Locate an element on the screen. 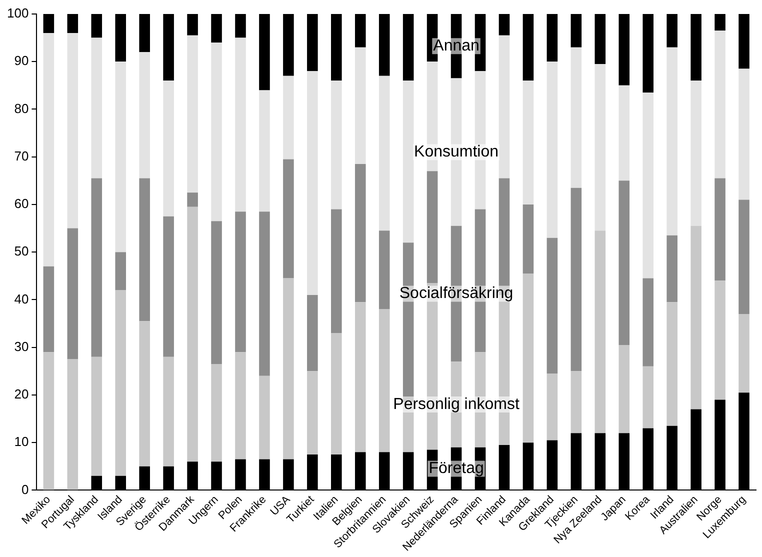 This screenshot has width=762, height=557. y-tick-label: 10 is located at coordinates (21, 442).